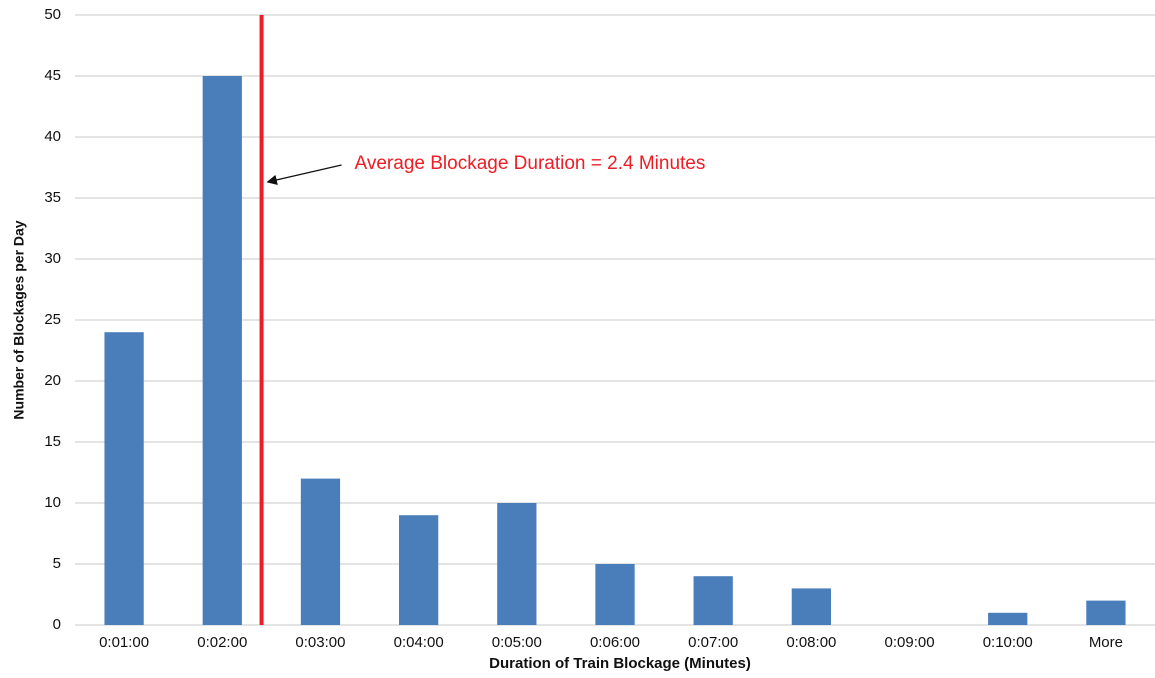  Describe the element at coordinates (52, 319) in the screenshot. I see `y-tick-label: 25` at that location.